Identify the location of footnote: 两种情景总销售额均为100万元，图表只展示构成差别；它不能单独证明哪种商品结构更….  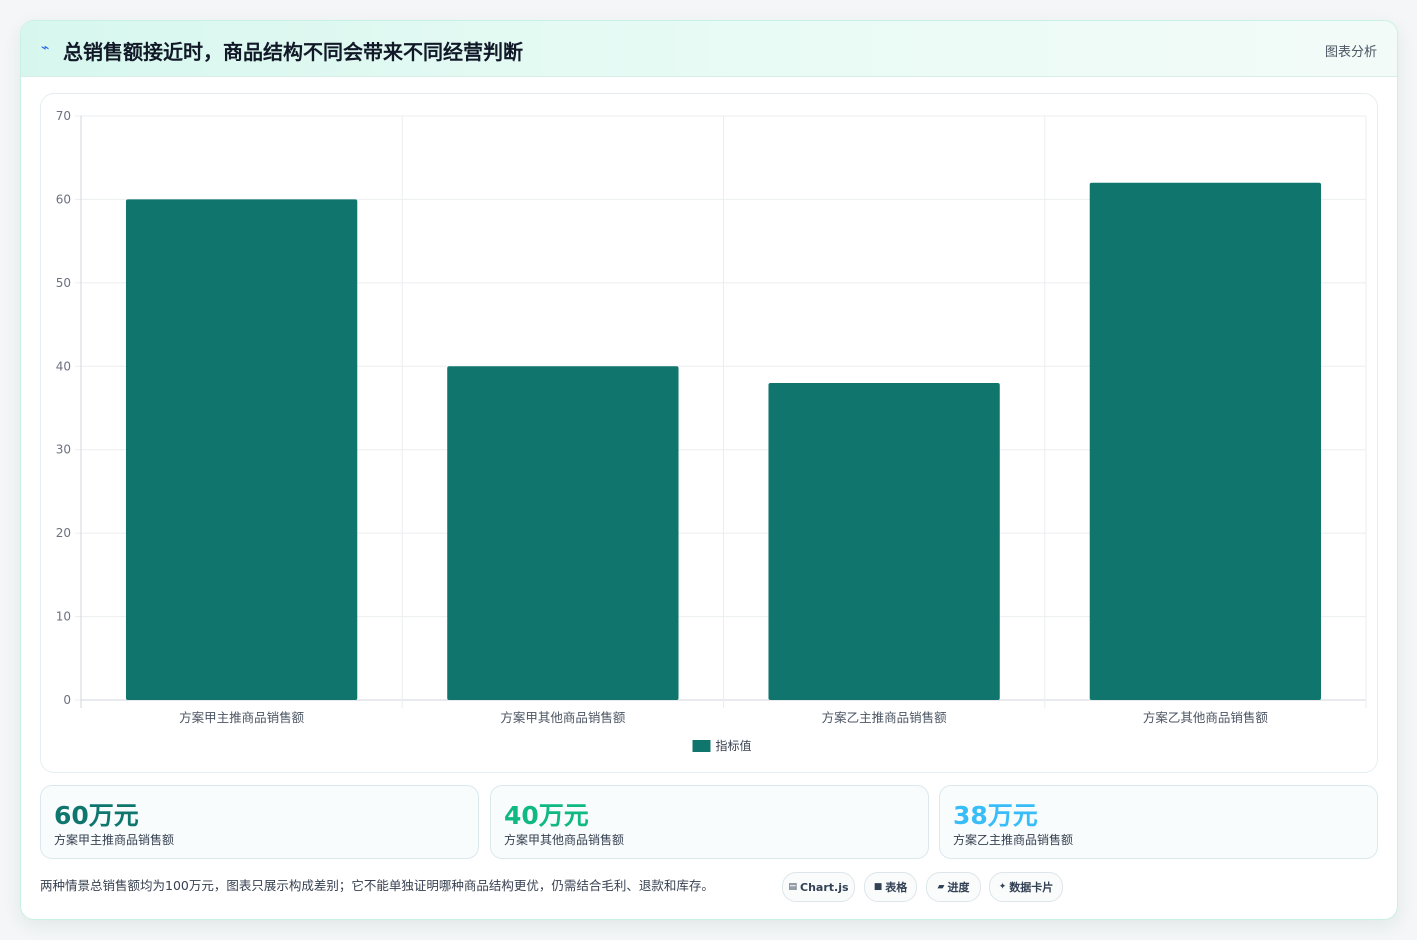
(377, 885).